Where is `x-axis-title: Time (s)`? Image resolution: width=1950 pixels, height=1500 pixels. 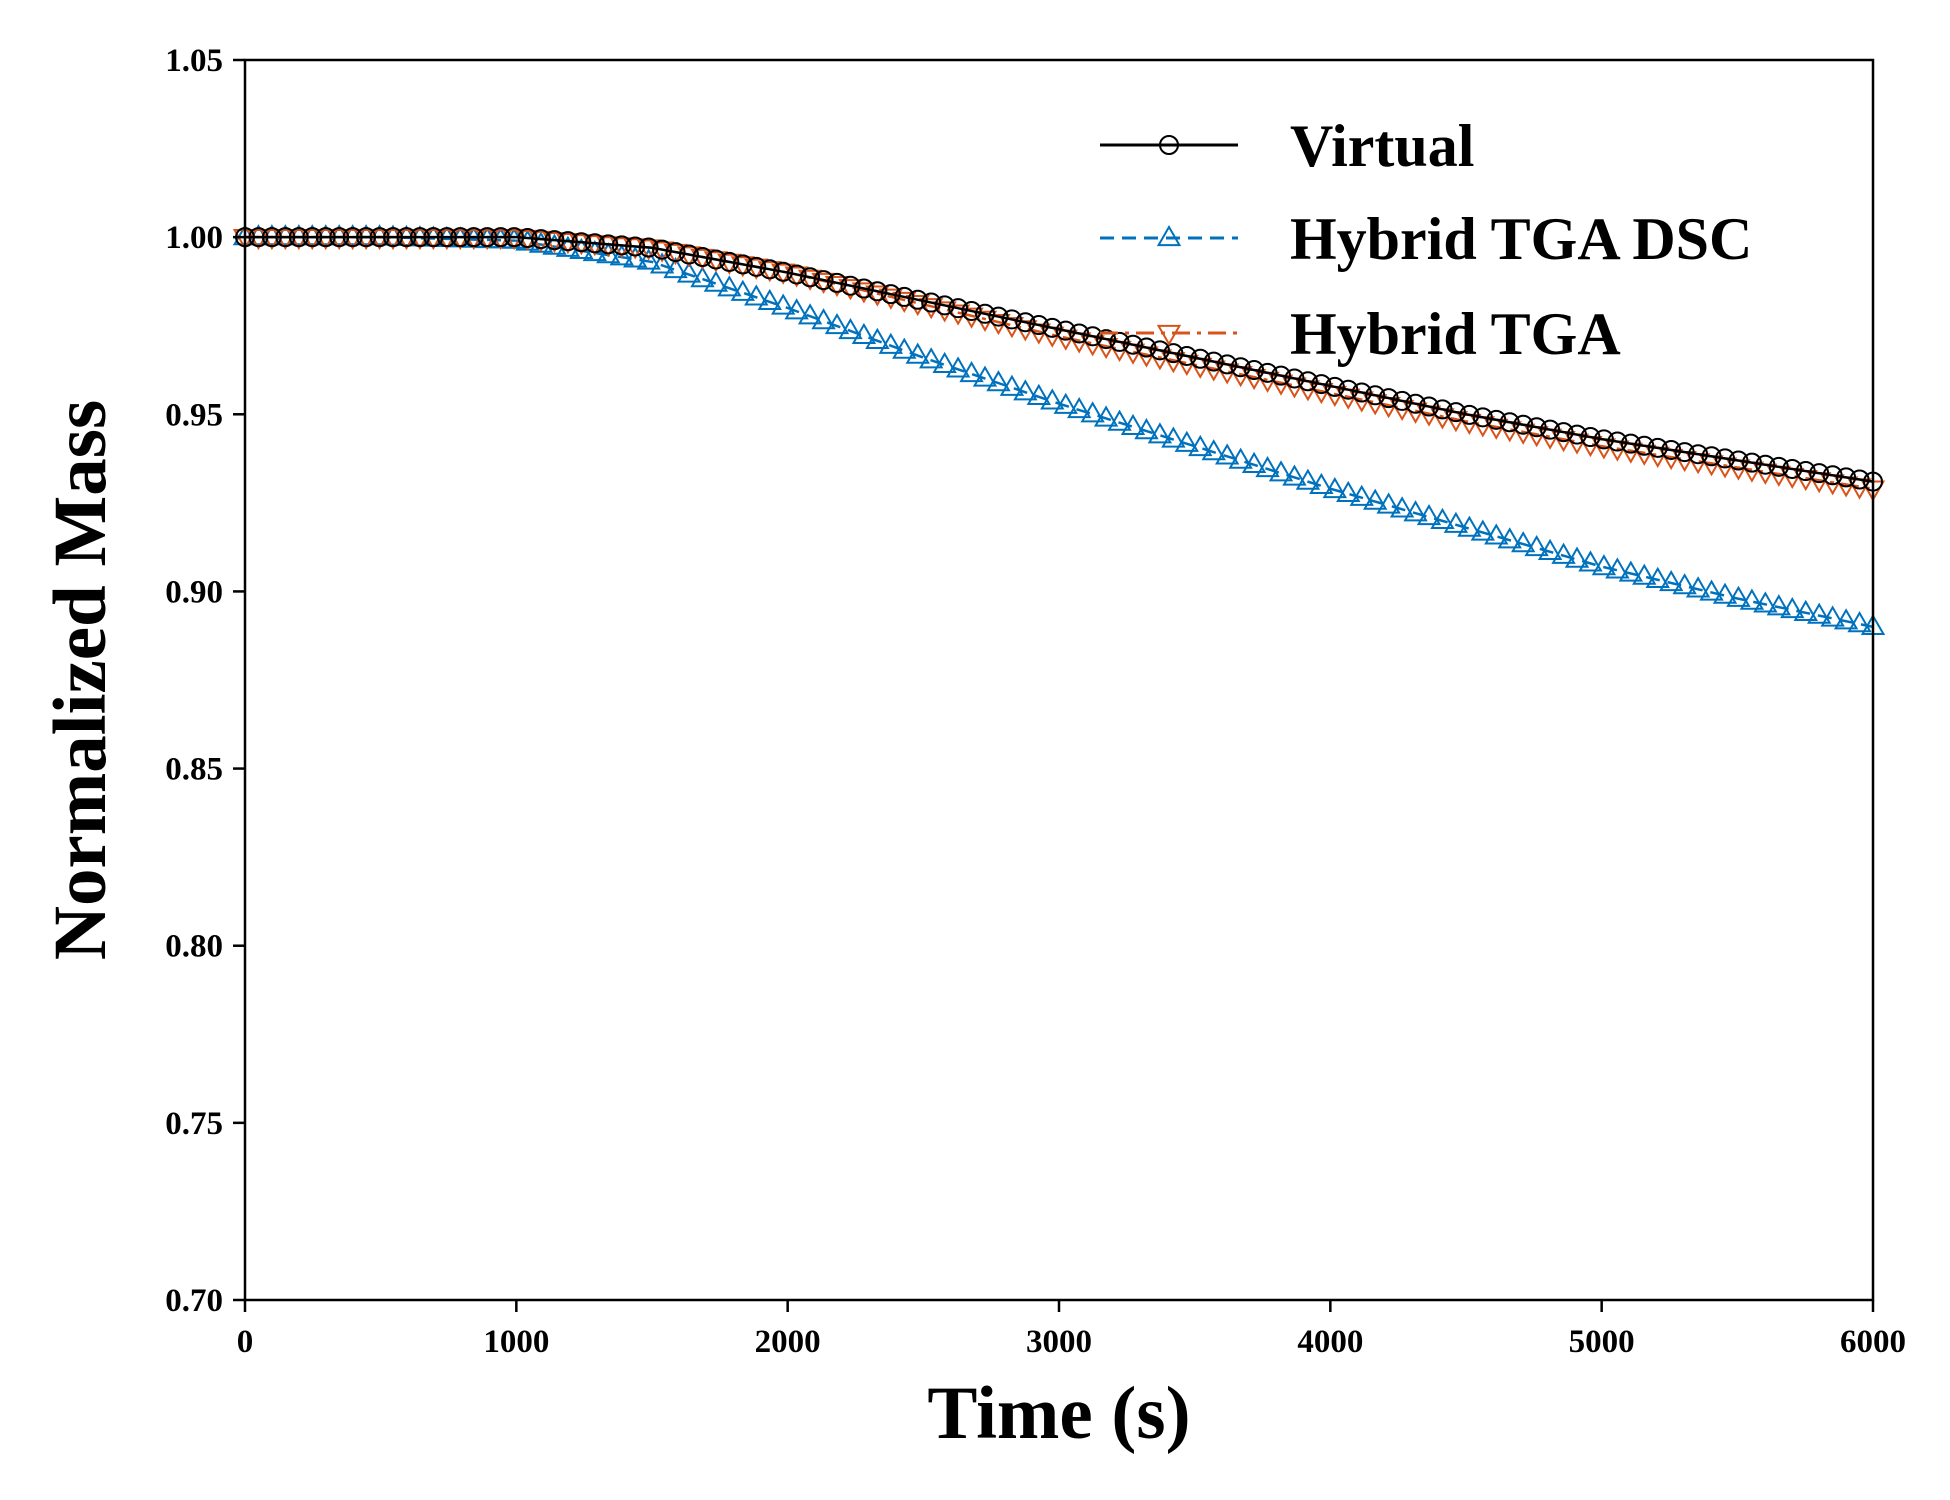 x-axis-title: Time (s) is located at coordinates (1058, 1413).